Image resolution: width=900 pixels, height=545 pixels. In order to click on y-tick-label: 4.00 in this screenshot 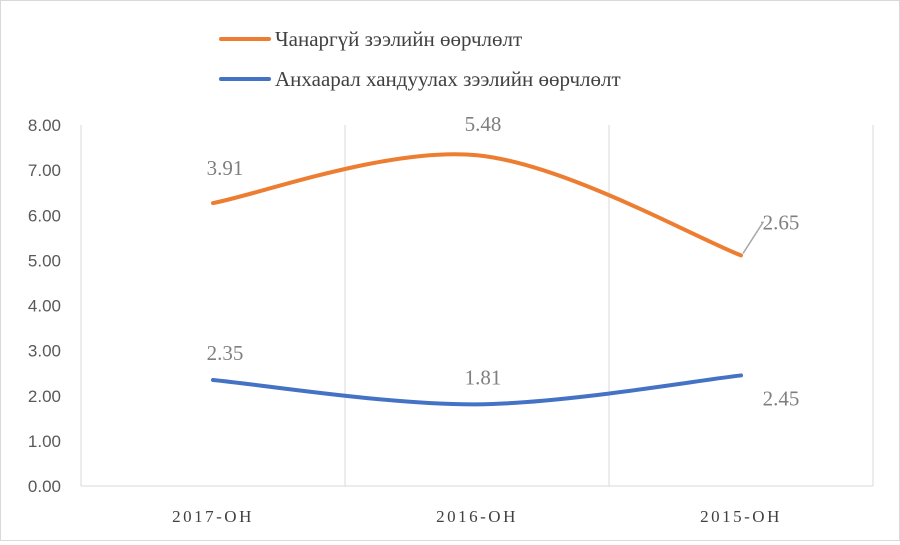, I will do `click(44, 306)`.